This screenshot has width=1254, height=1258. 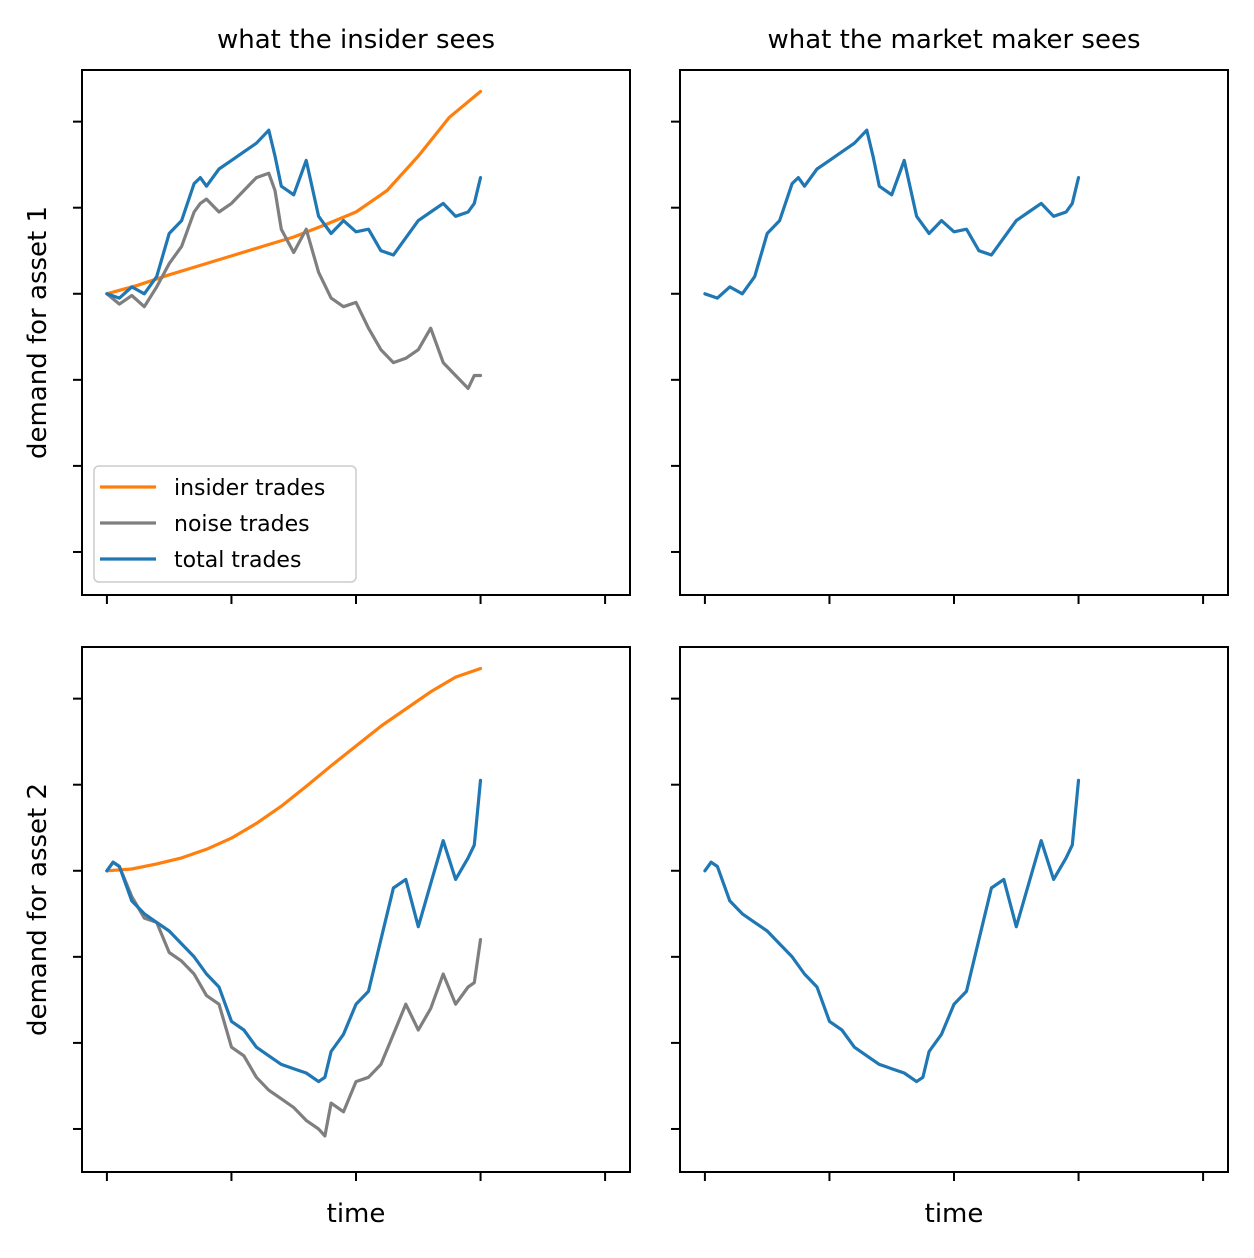 I want to click on legend-label-insider-trades: insider trades, so click(x=249, y=488).